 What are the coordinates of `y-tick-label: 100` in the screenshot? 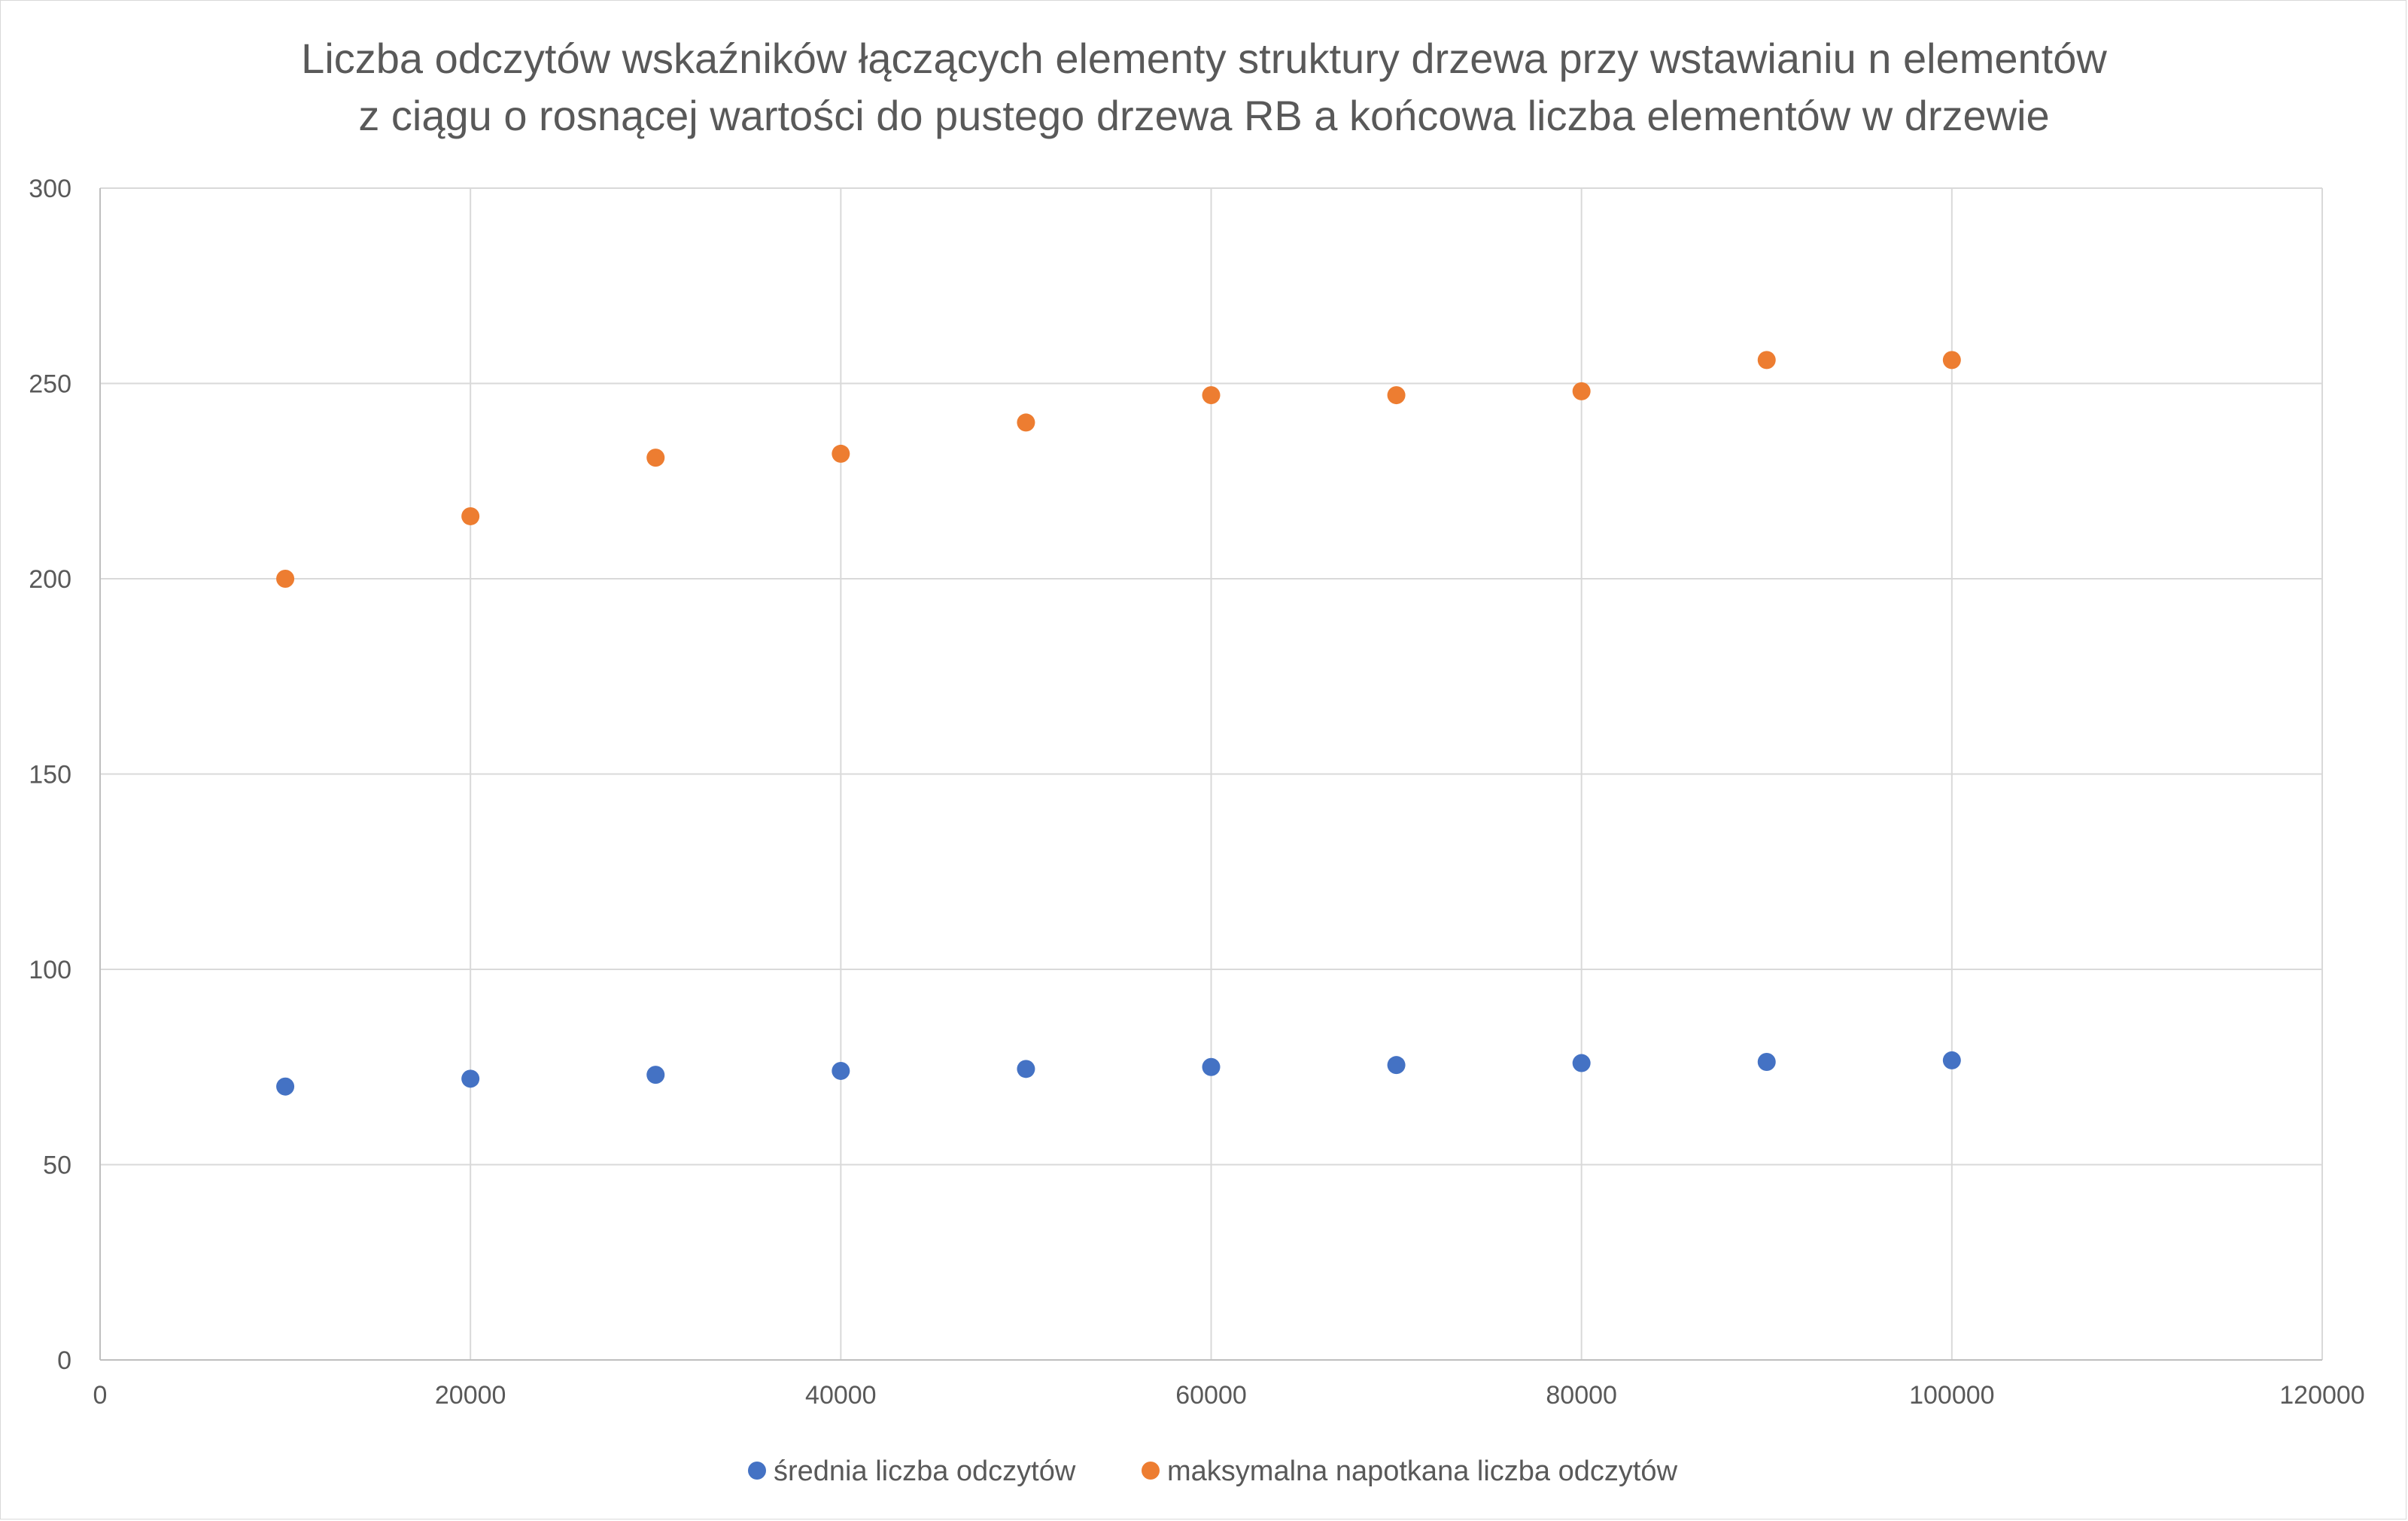 It's located at (50, 970).